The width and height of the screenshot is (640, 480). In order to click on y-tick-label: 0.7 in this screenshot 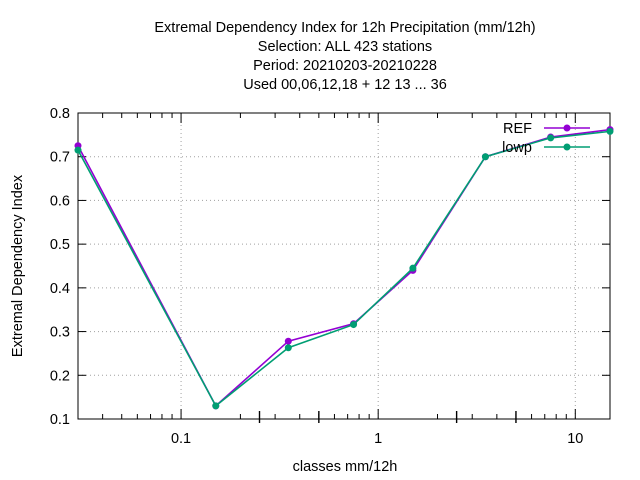, I will do `click(60, 158)`.